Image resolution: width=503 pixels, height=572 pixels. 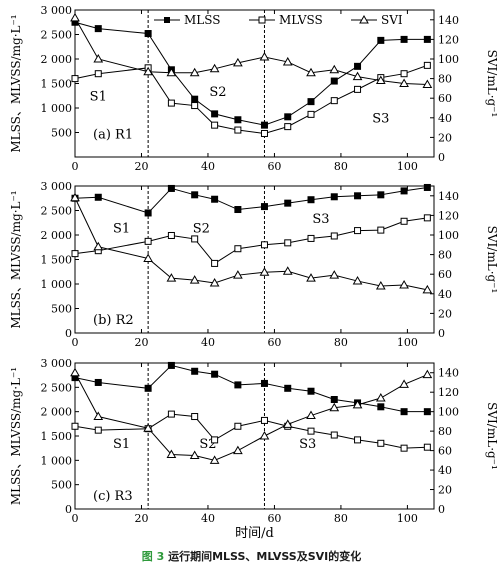 What do you see at coordinates (301, 20) in the screenshot?
I see `legend-label: MLVSS` at bounding box center [301, 20].